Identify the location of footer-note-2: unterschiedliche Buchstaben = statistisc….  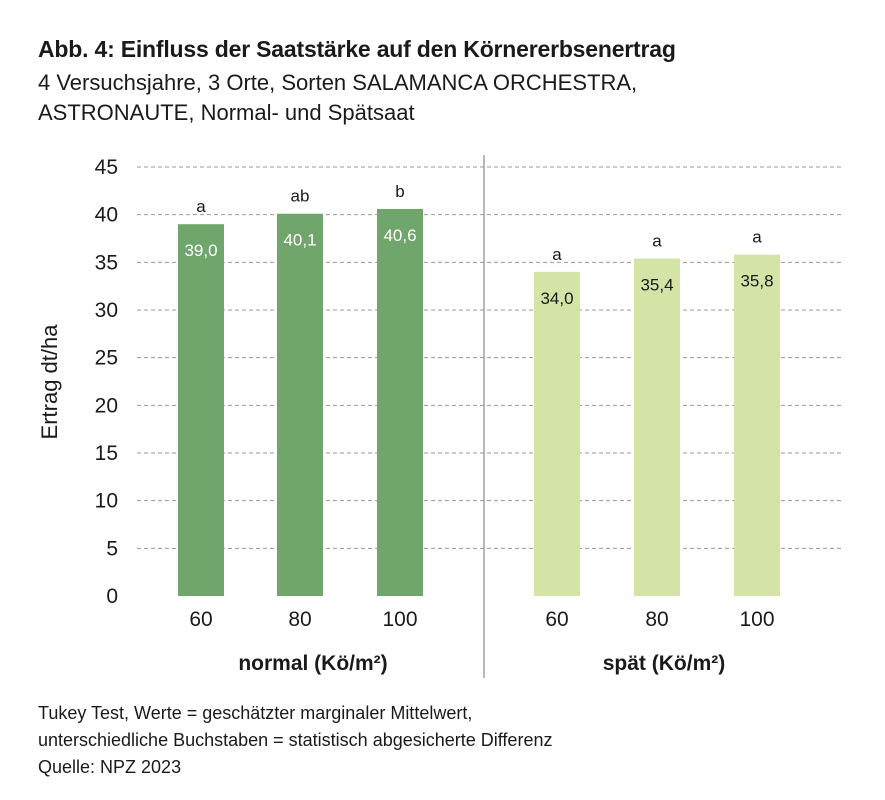
(295, 740).